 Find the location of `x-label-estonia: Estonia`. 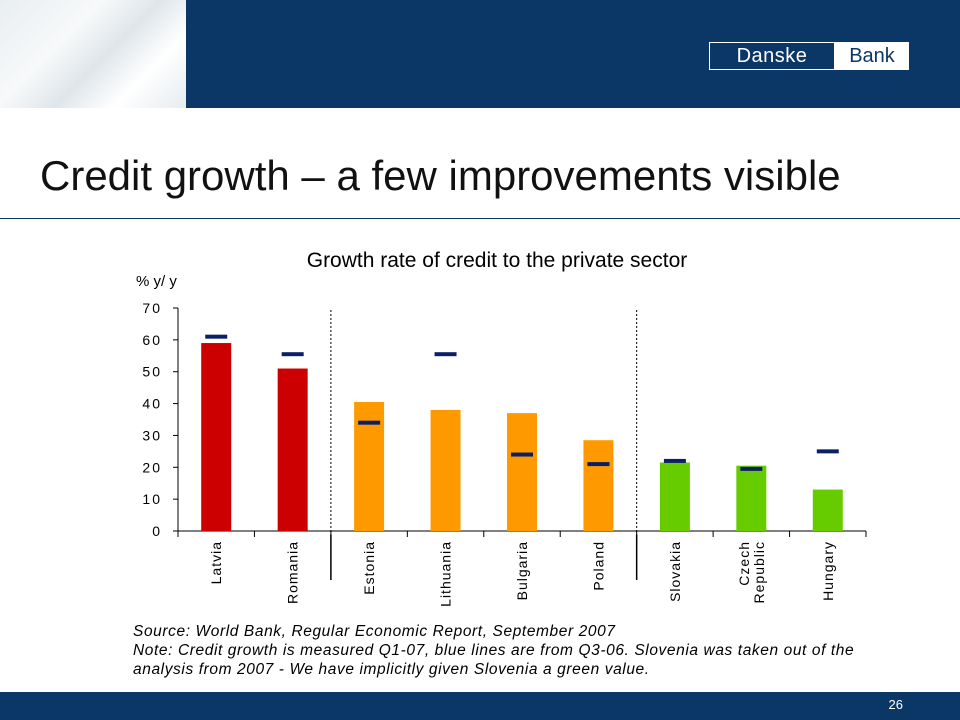

x-label-estonia: Estonia is located at coordinates (369, 568).